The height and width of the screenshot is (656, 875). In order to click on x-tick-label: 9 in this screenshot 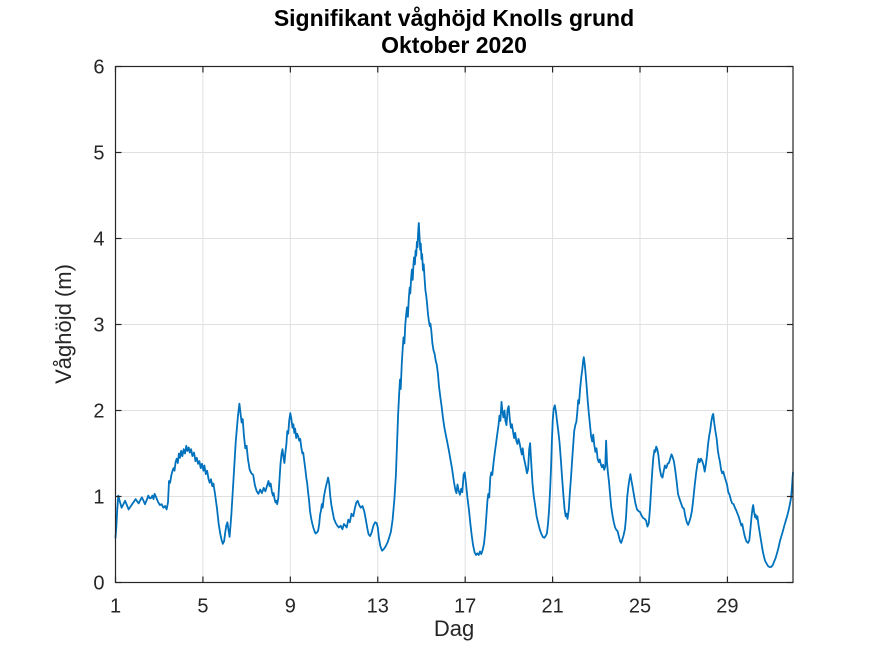, I will do `click(290, 607)`.